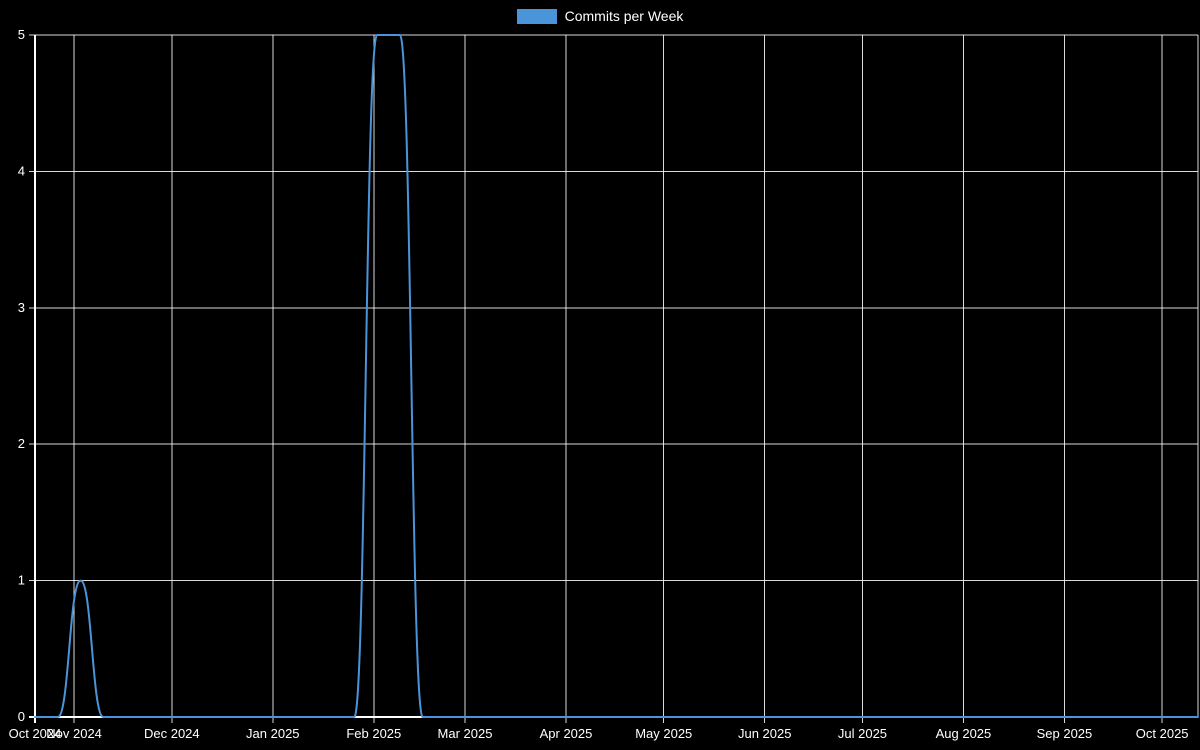 This screenshot has width=1200, height=750. I want to click on chart-legend: Commits per Week, so click(600, 16).